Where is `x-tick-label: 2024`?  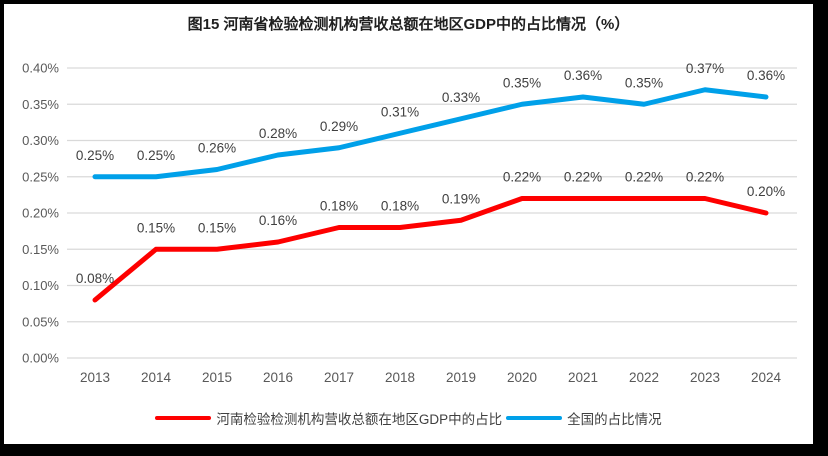
x-tick-label: 2024 is located at coordinates (766, 377).